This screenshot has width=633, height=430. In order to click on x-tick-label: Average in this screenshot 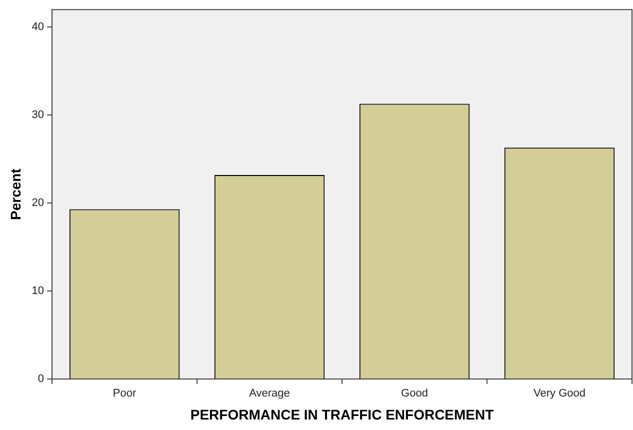, I will do `click(269, 394)`.